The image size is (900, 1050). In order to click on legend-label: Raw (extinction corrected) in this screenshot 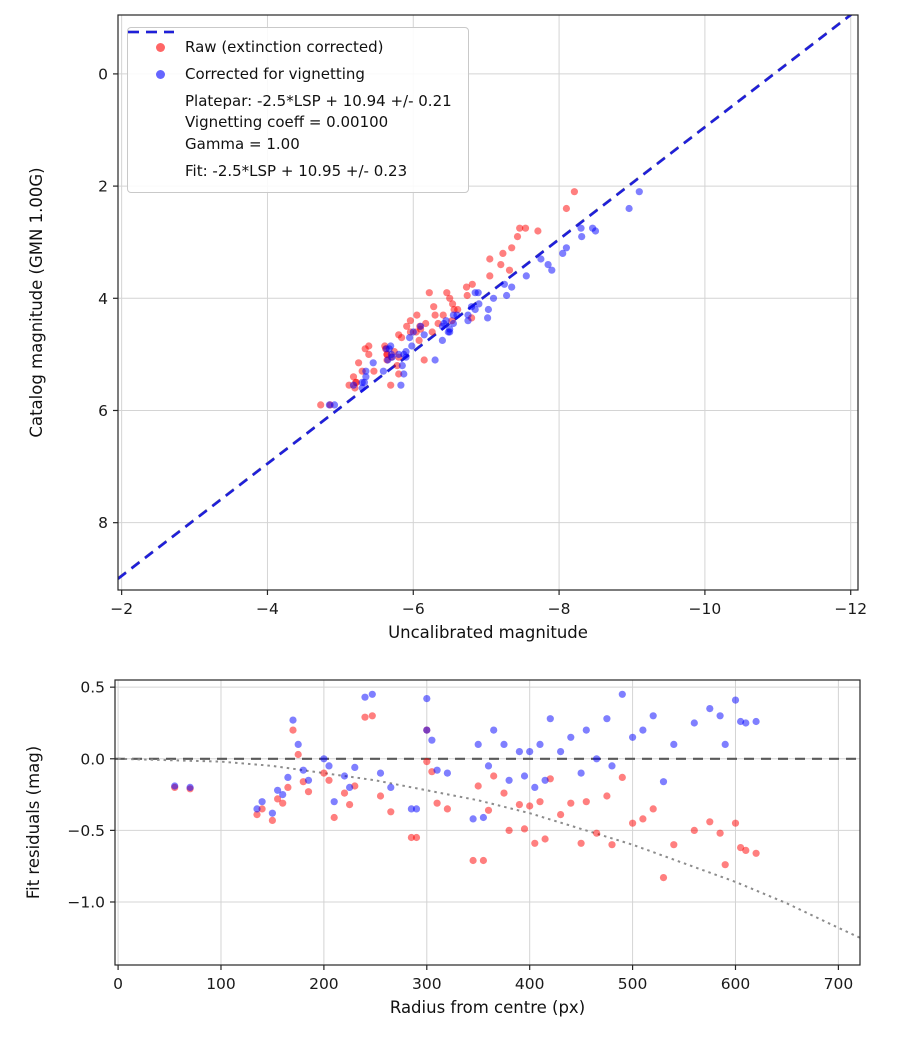, I will do `click(284, 47)`.